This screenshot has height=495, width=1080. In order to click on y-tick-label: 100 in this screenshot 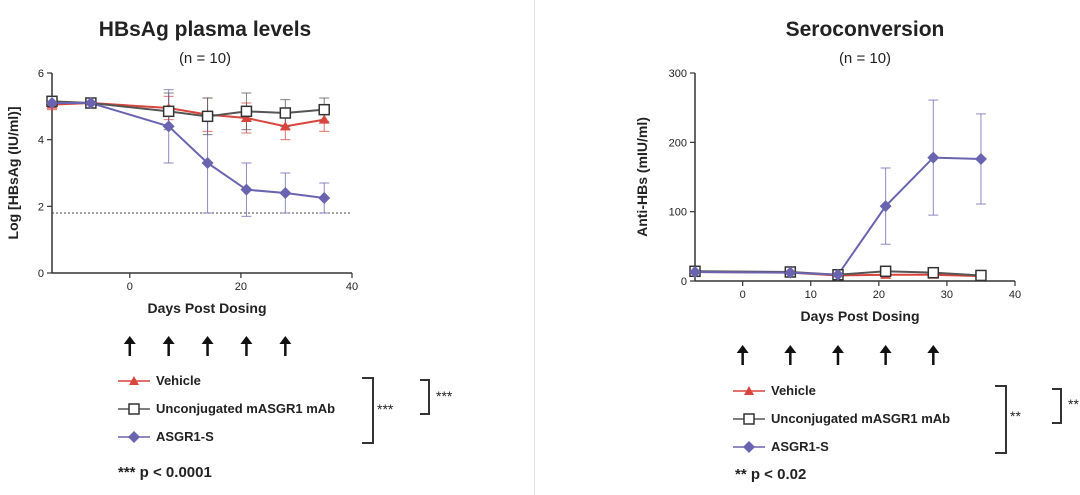, I will do `click(678, 213)`.